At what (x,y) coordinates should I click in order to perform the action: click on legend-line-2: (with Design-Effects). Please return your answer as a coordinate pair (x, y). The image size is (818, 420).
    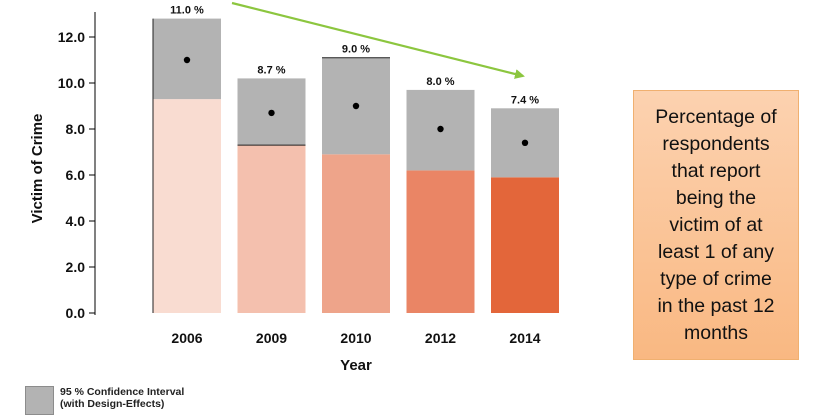
    Looking at the image, I should click on (112, 404).